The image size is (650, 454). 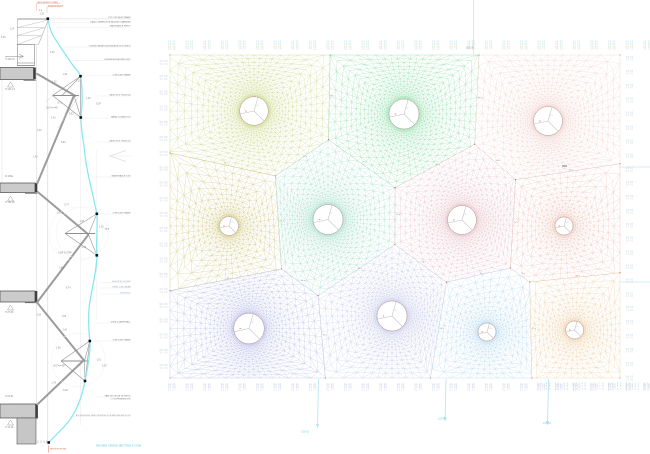 What do you see at coordinates (523, 274) in the screenshot?
I see `svg-text: 79 e` at bounding box center [523, 274].